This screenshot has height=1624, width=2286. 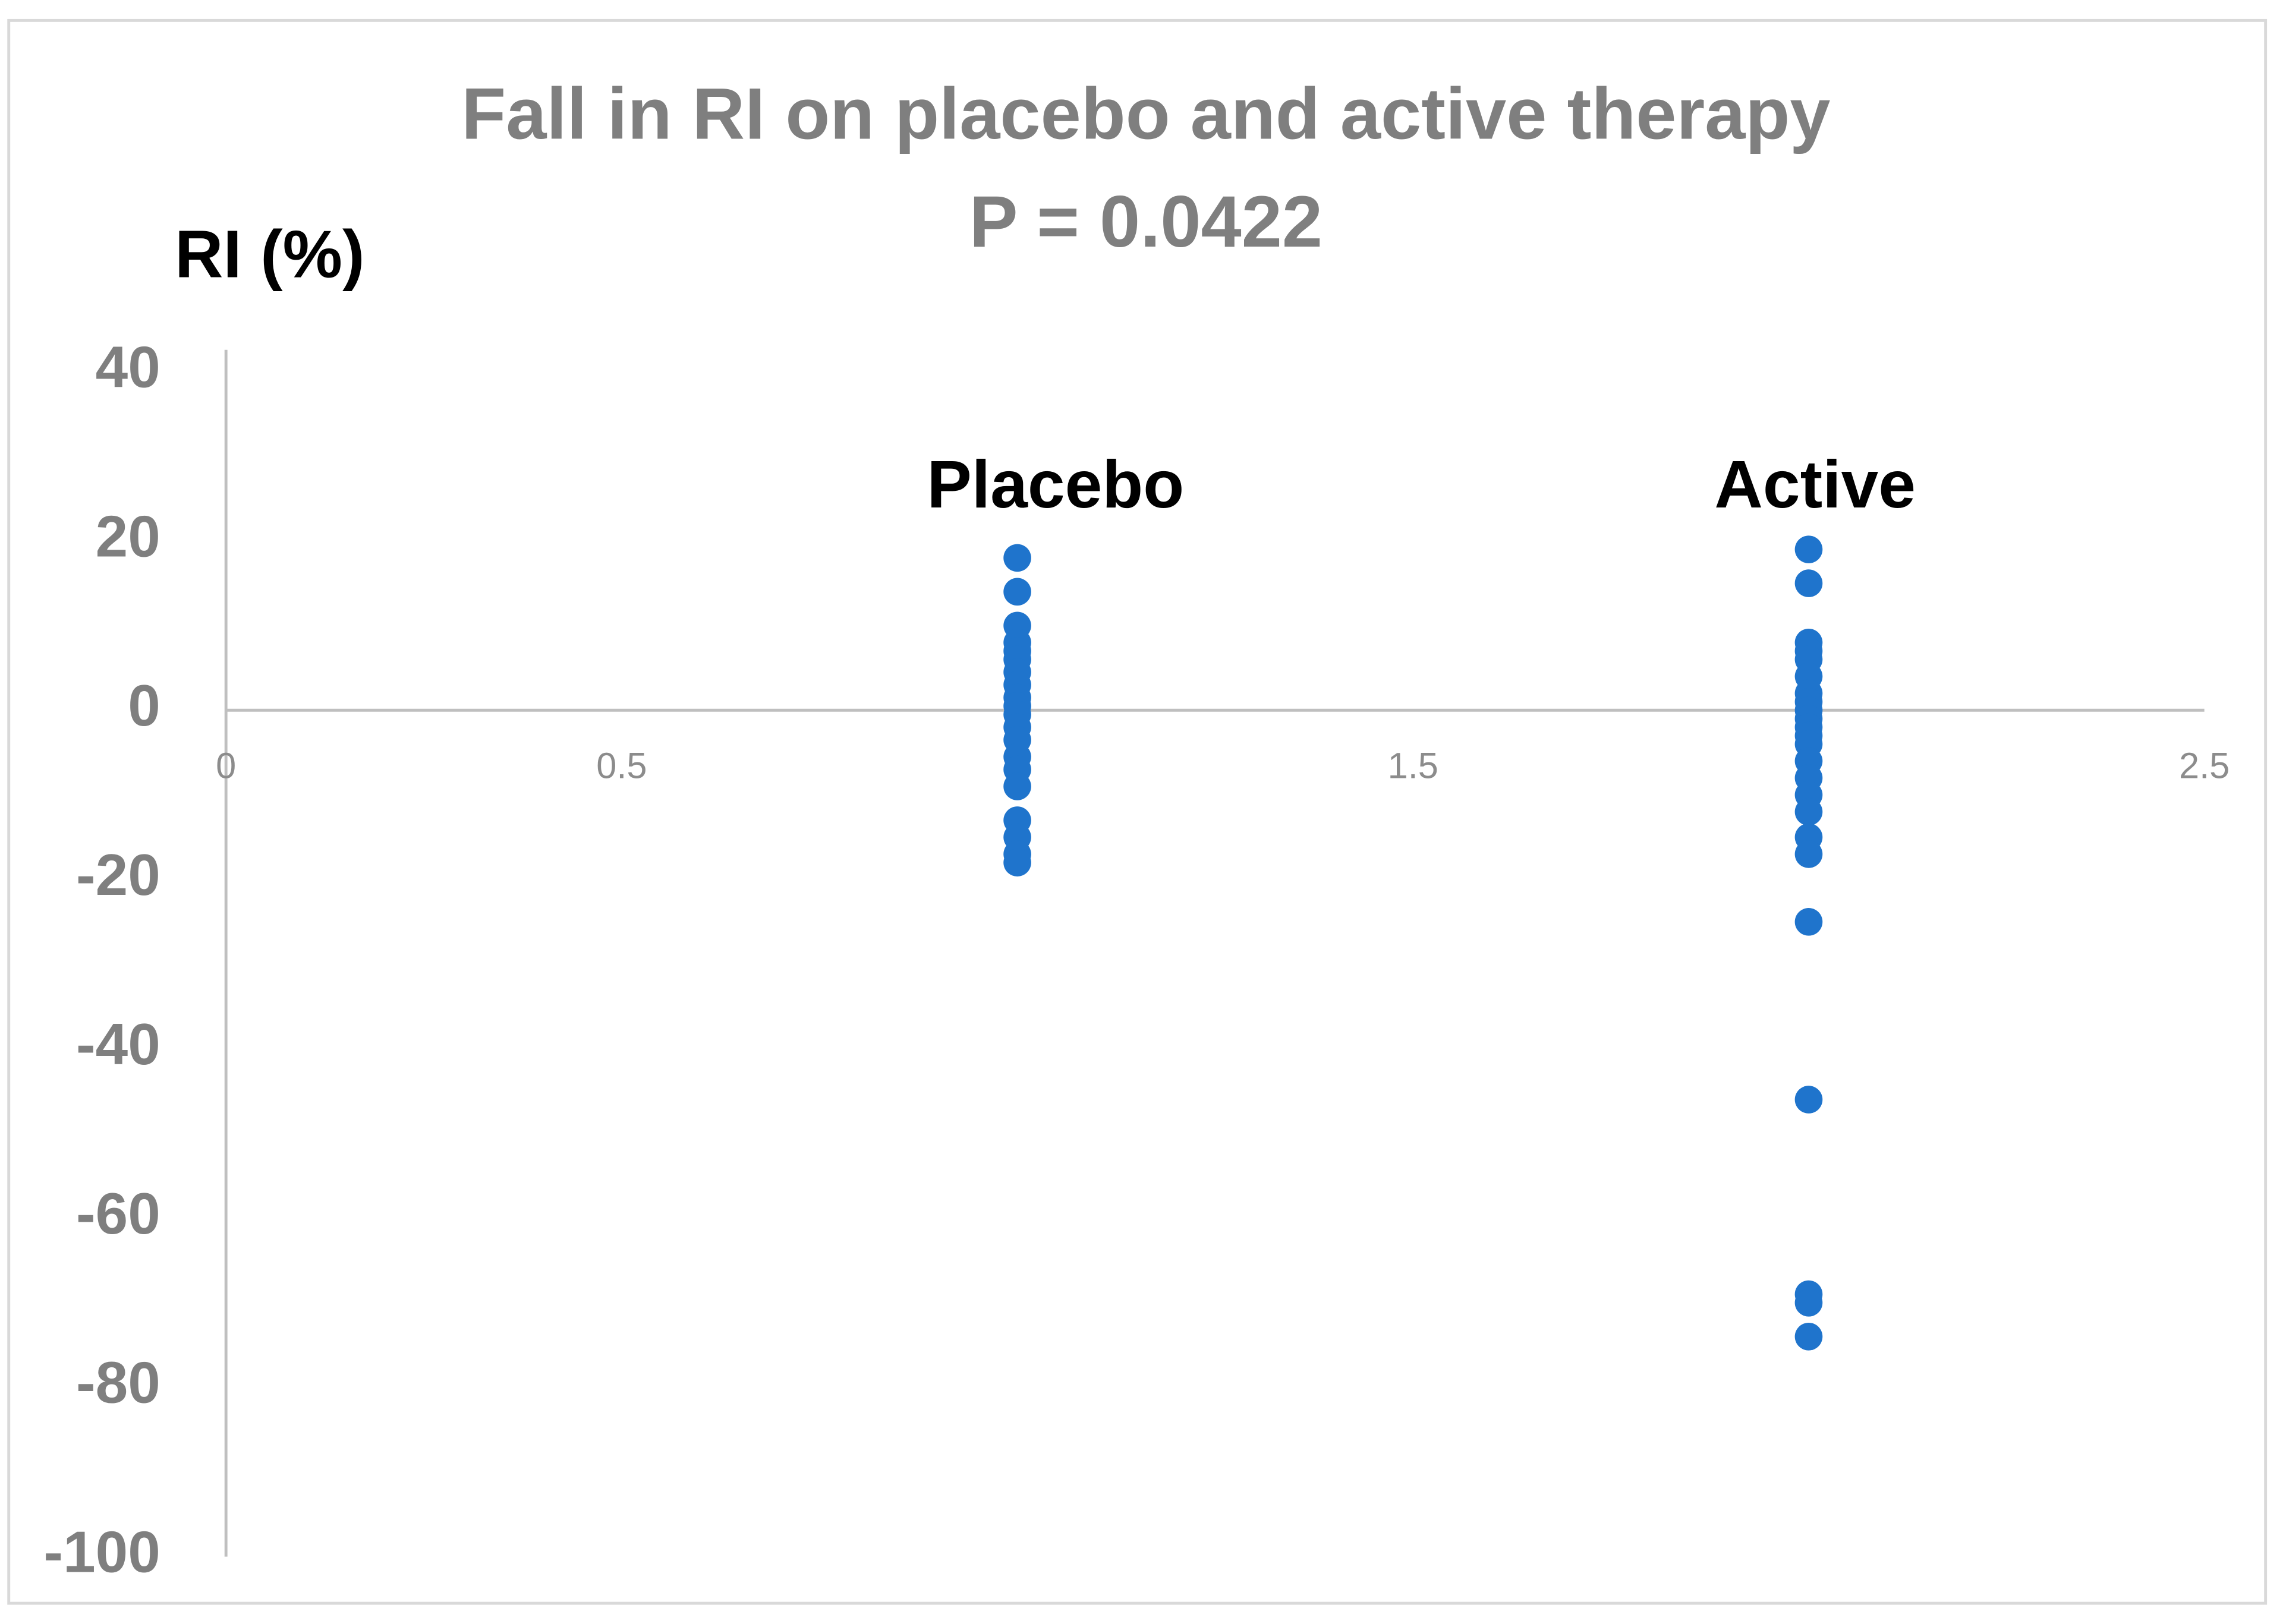 What do you see at coordinates (118, 1213) in the screenshot?
I see `y-tick-label: -60` at bounding box center [118, 1213].